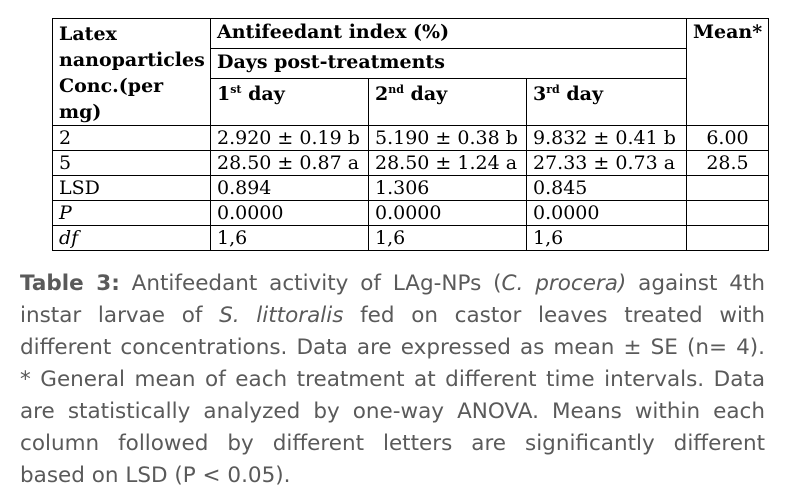 This screenshot has height=496, width=797. Describe the element at coordinates (447, 213) in the screenshot. I see `day2-value: 0.0000` at that location.